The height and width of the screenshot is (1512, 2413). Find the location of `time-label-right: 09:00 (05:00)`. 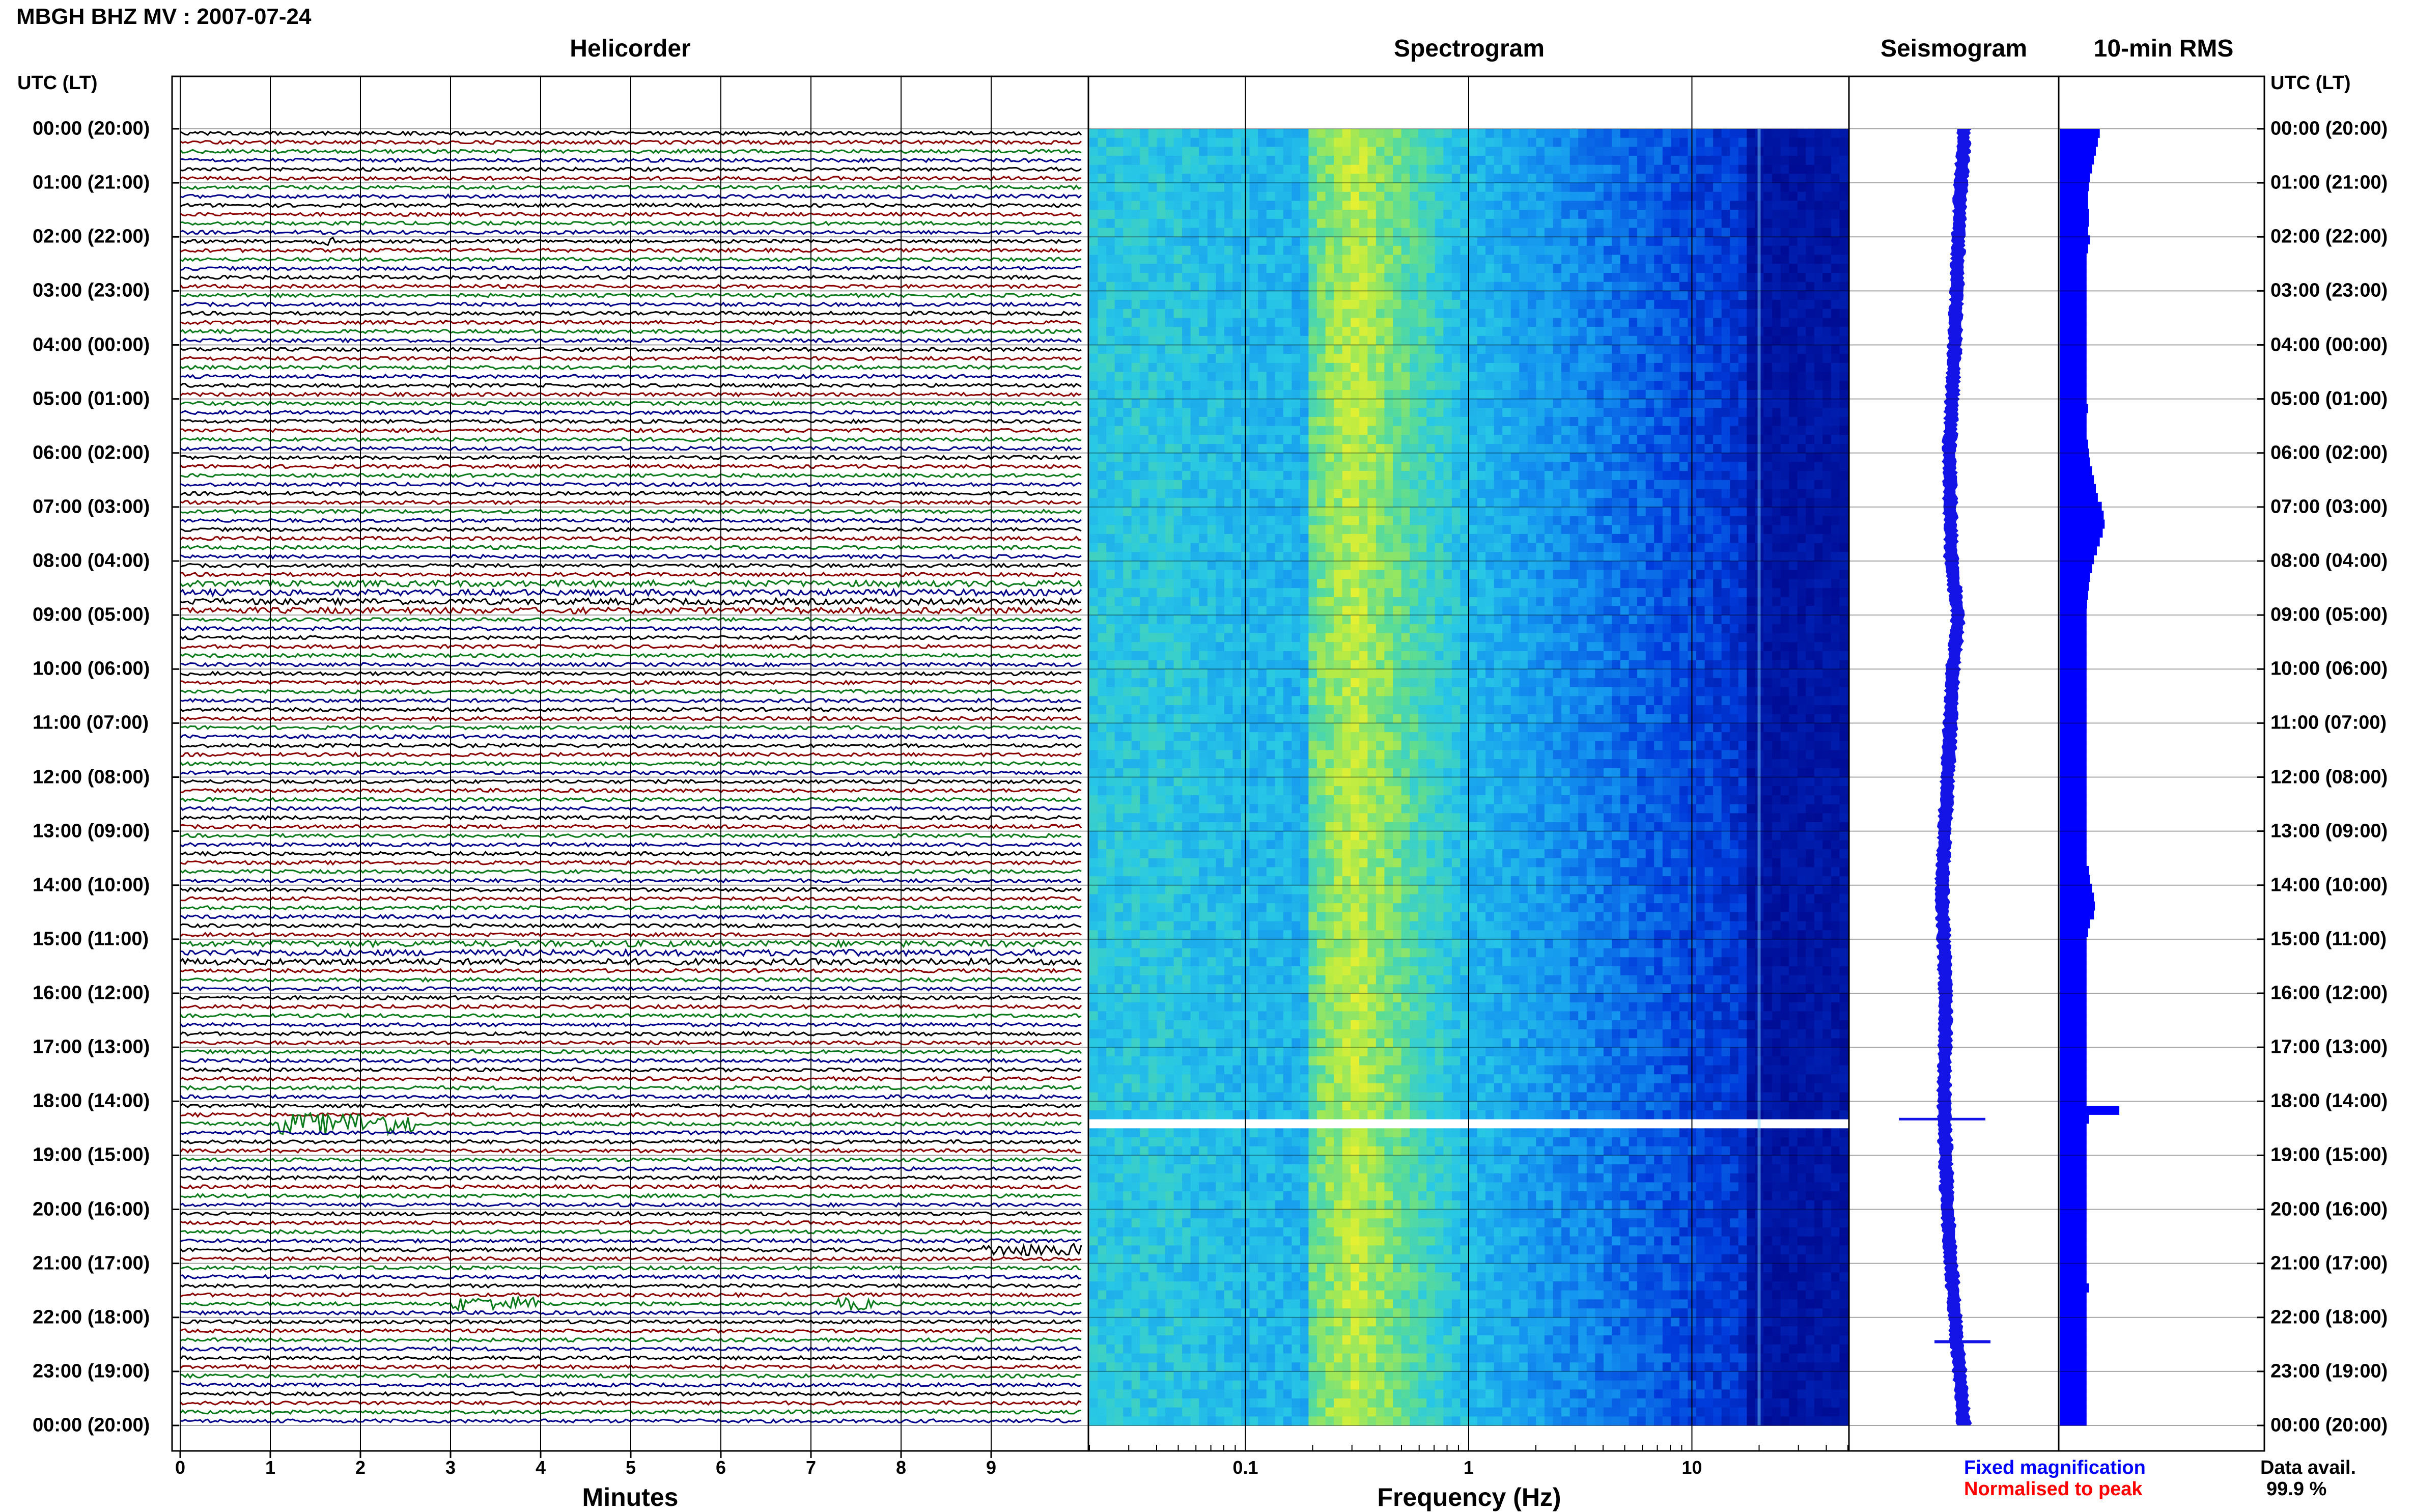

time-label-right: 09:00 (05:00) is located at coordinates (2329, 615).